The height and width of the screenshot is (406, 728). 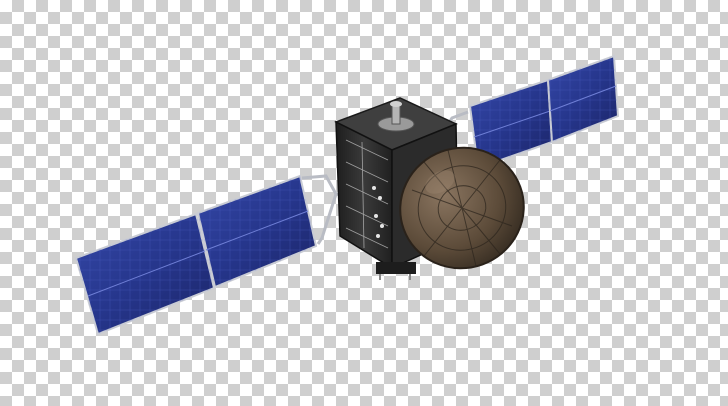 I want to click on top-antenna, so click(x=396, y=116).